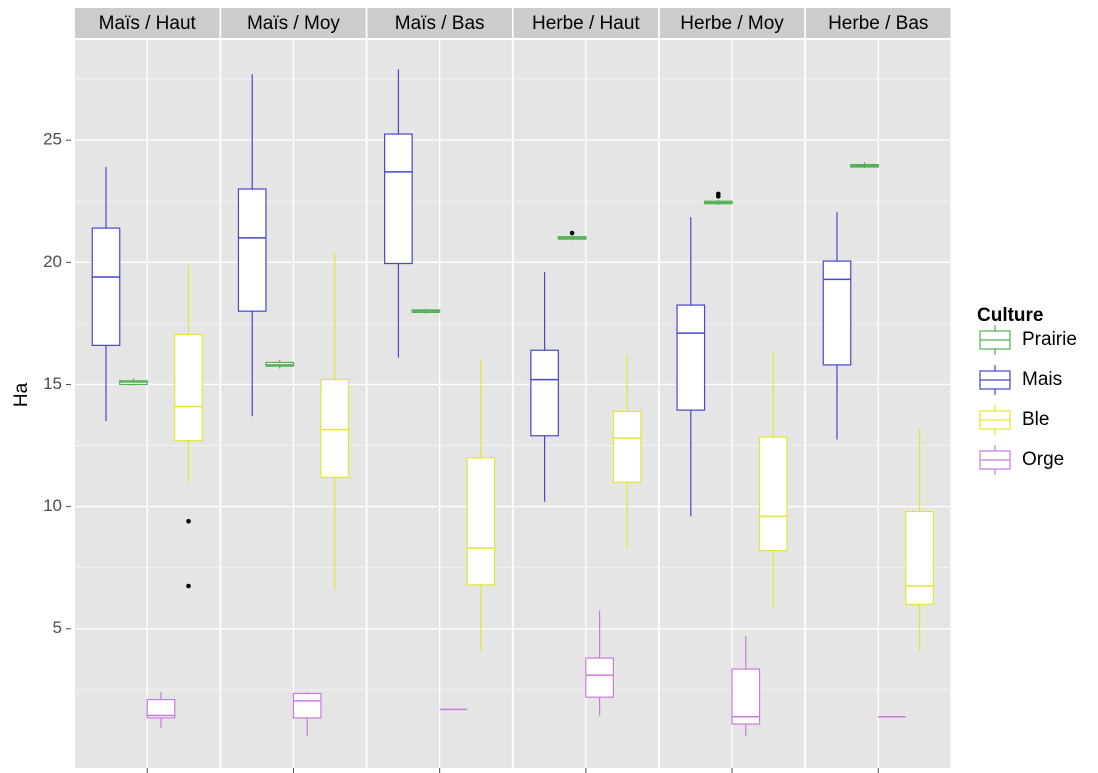 This screenshot has width=1098, height=773. What do you see at coordinates (52, 139) in the screenshot?
I see `y-tick-label: 25` at bounding box center [52, 139].